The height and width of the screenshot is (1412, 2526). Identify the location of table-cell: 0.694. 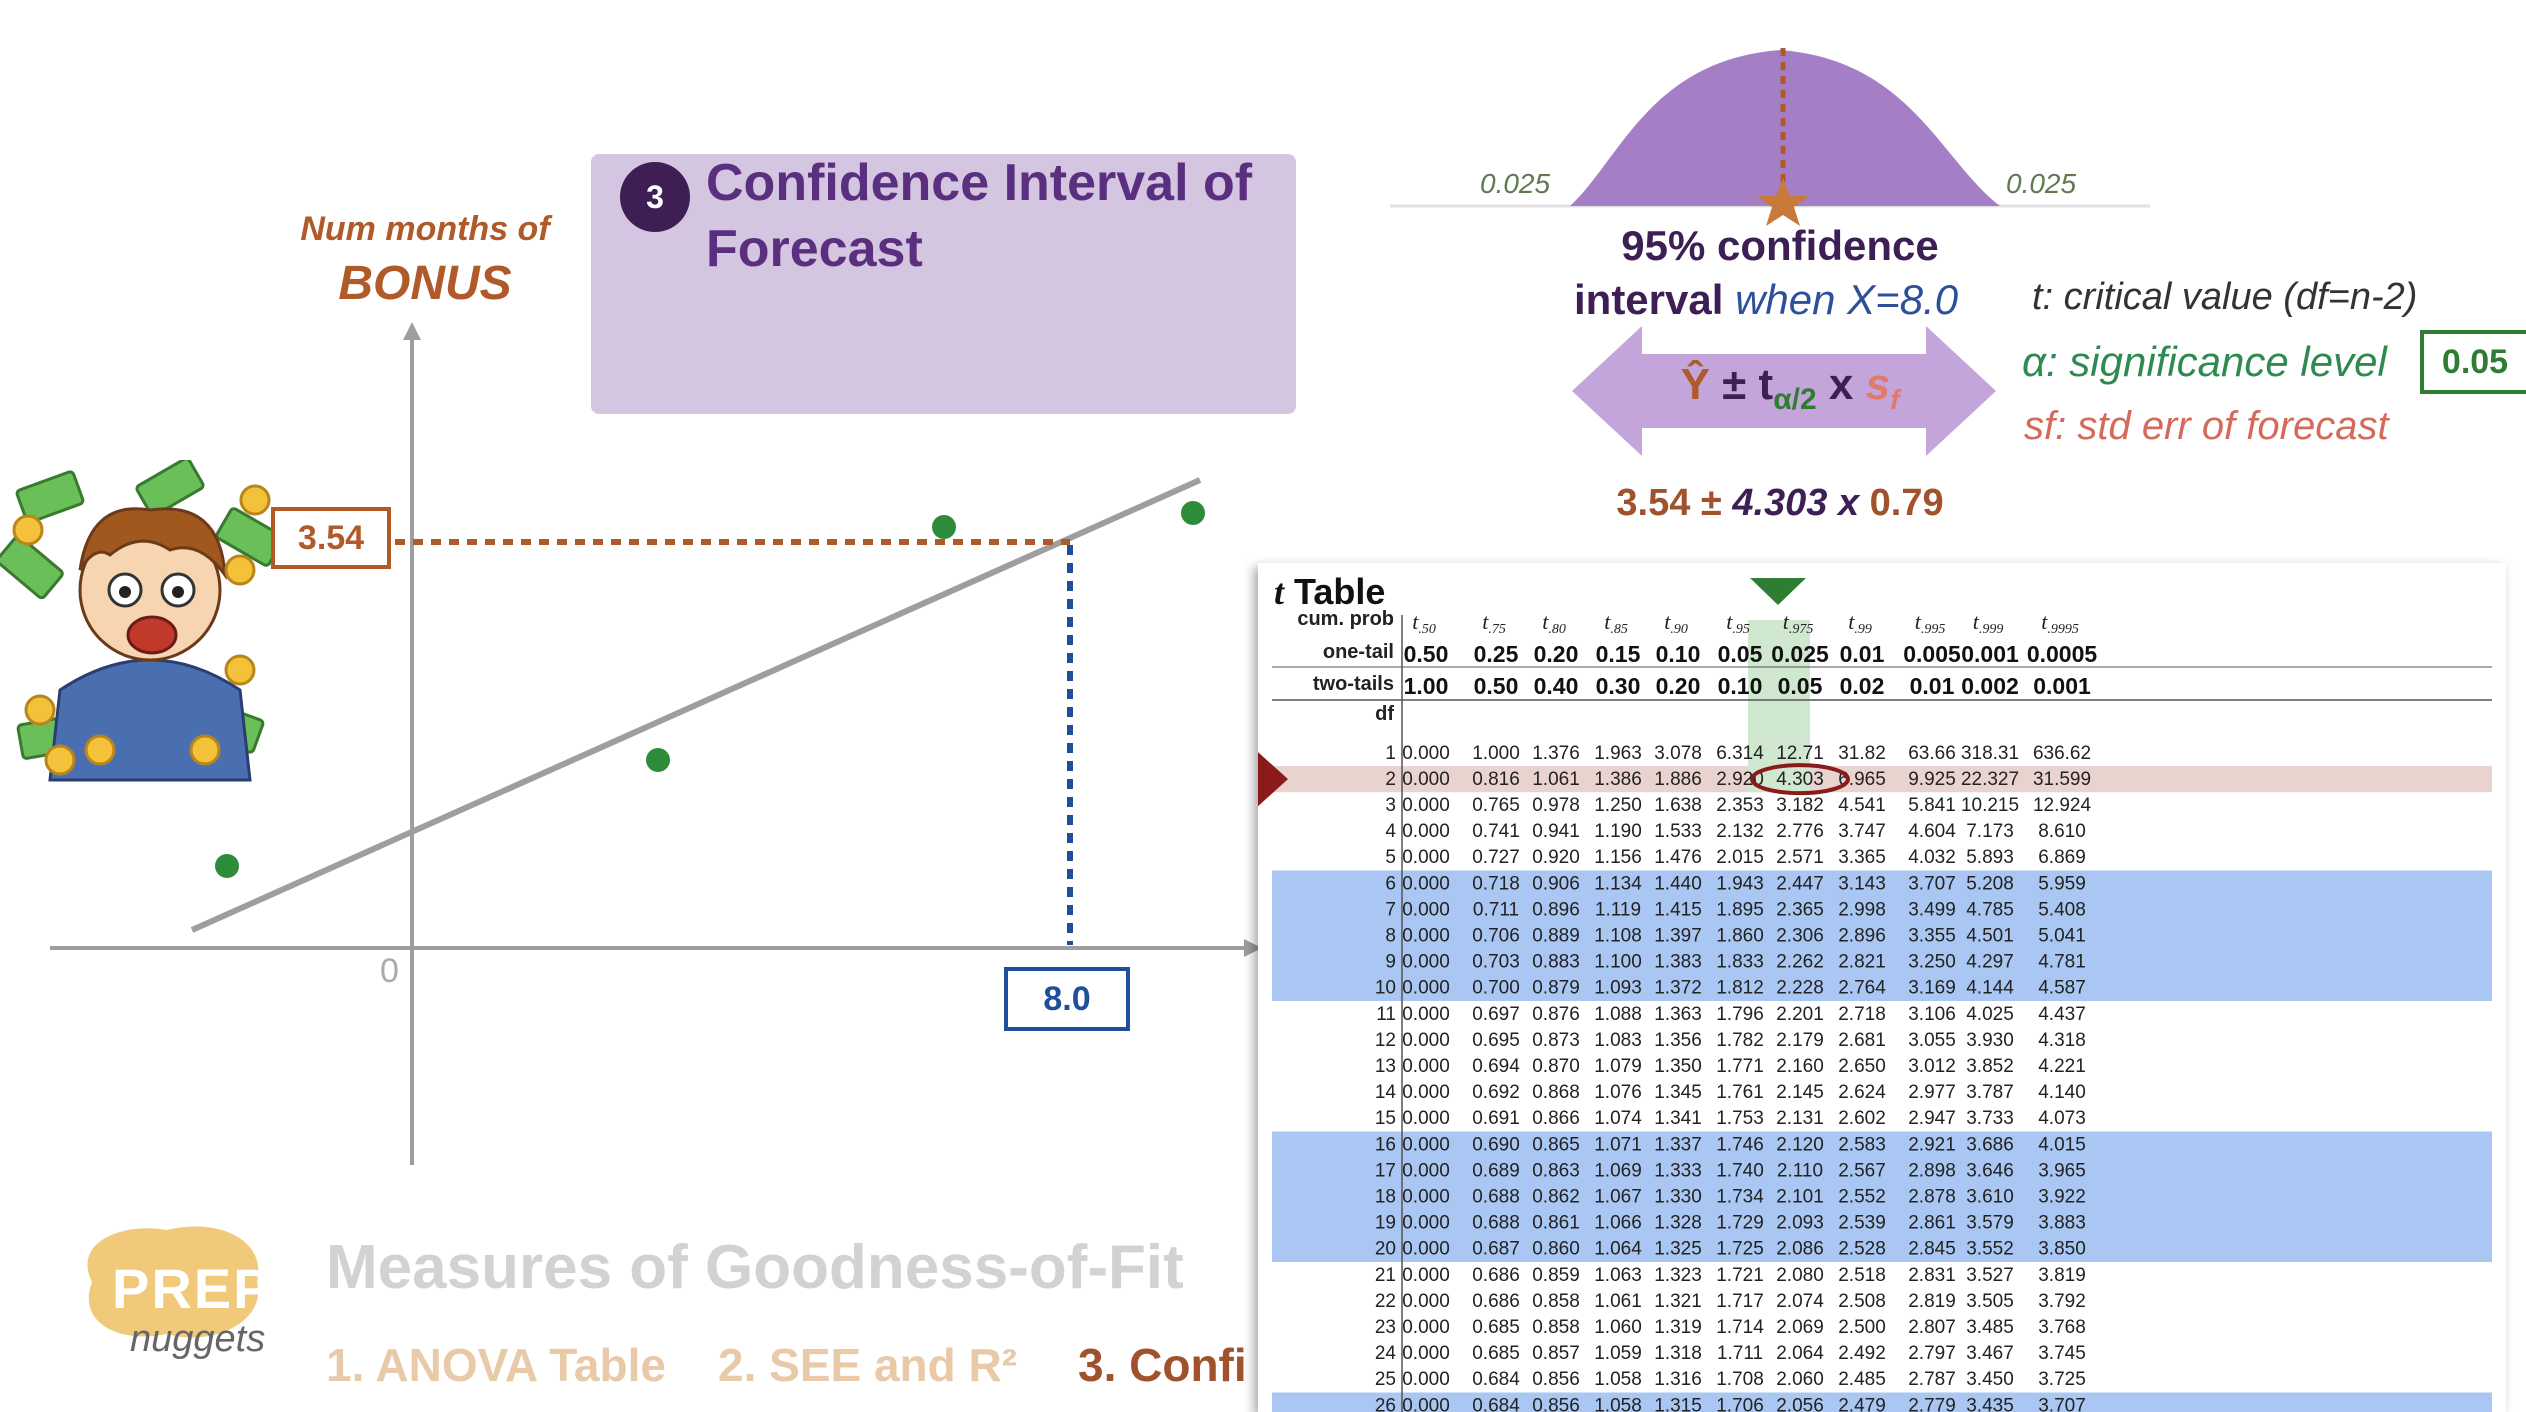
(1496, 1066).